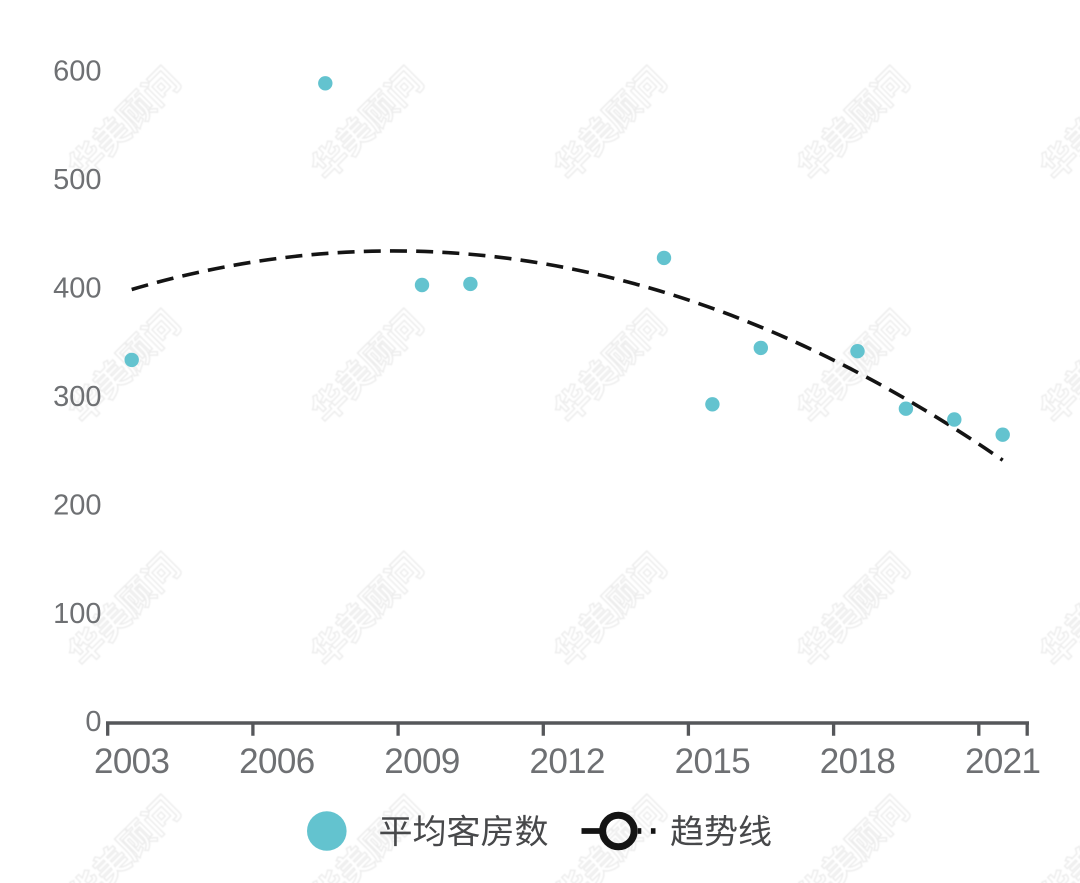 The width and height of the screenshot is (1080, 883). What do you see at coordinates (131, 761) in the screenshot?
I see `svg-text: 2003` at bounding box center [131, 761].